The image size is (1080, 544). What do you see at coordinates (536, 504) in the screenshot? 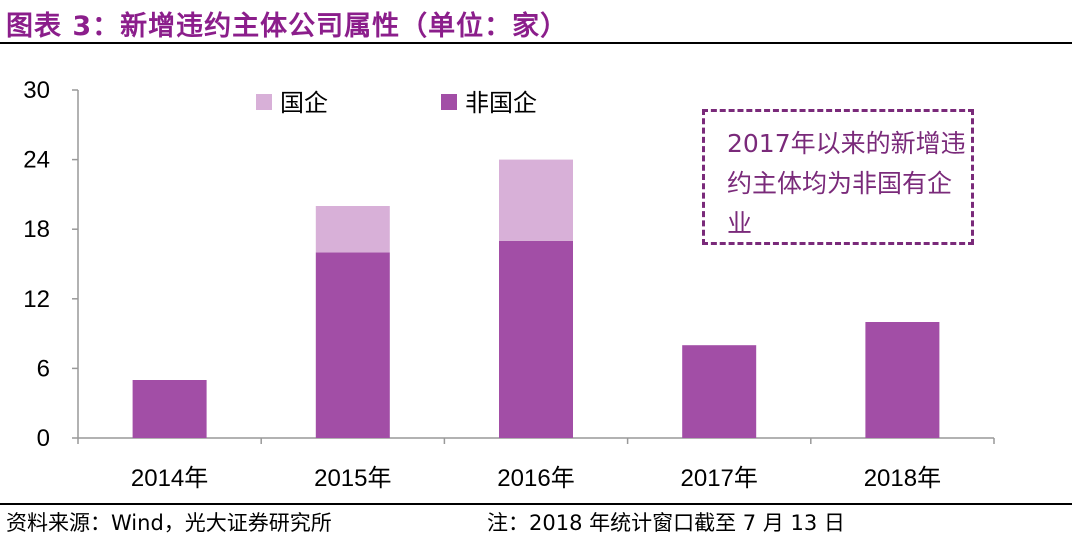
I see `footer-divider` at bounding box center [536, 504].